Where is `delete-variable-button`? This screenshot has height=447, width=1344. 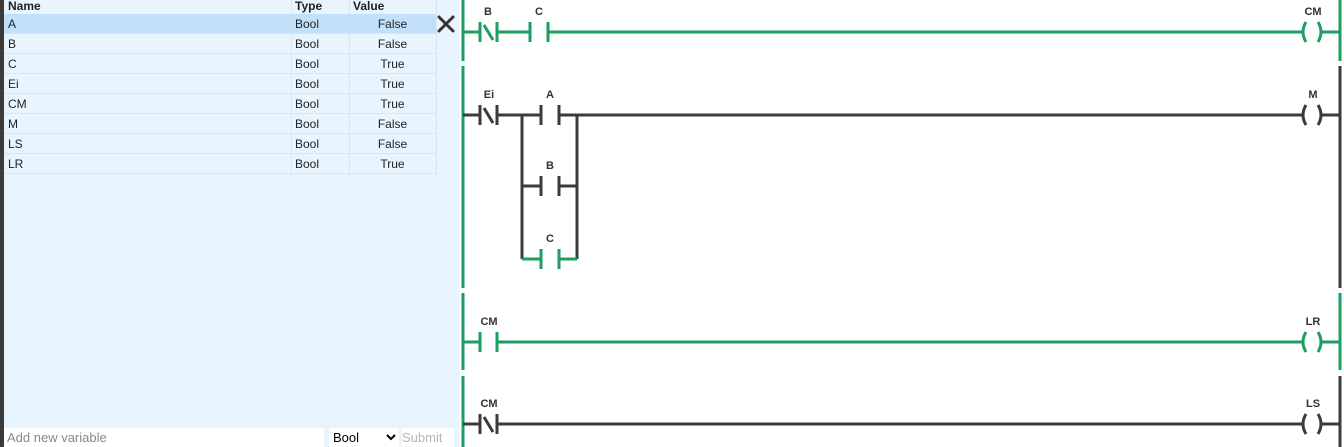
delete-variable-button is located at coordinates (446, 24).